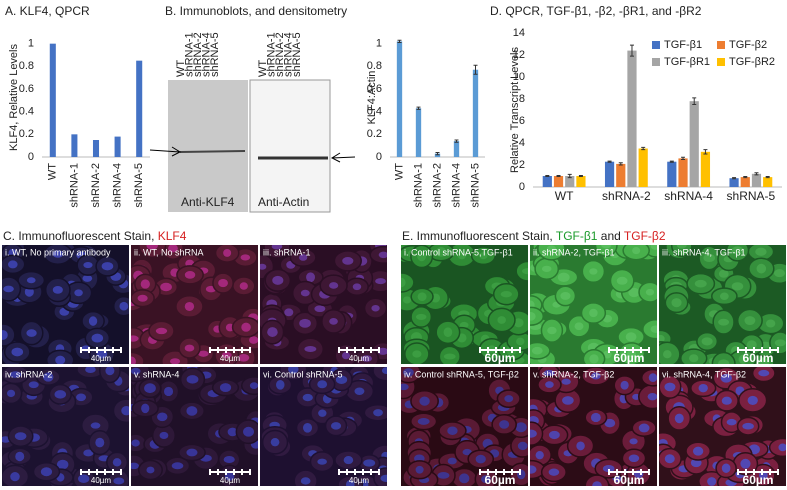 The height and width of the screenshot is (490, 787). I want to click on x-tick-label: shRNA-2, so click(437, 185).